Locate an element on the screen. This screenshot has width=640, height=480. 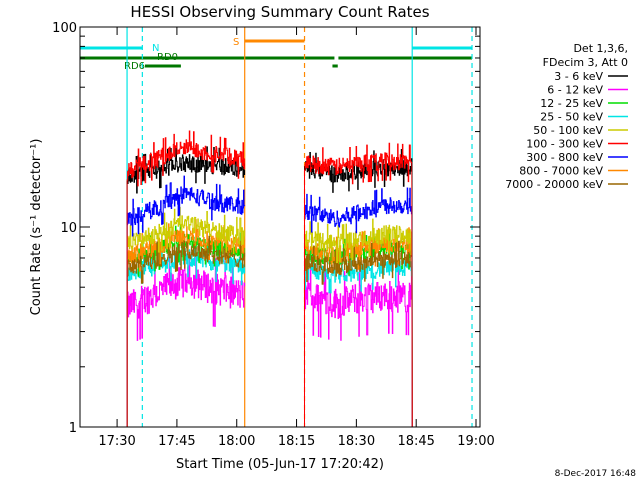
flag-label-n: N is located at coordinates (155, 48).